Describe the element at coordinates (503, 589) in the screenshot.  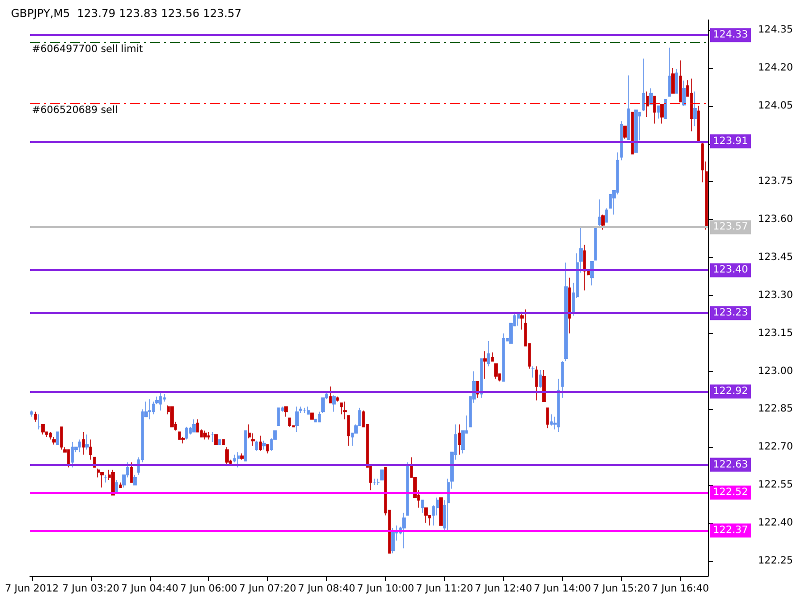
I see `x-tick-label: 7 Jun 12:40` at that location.